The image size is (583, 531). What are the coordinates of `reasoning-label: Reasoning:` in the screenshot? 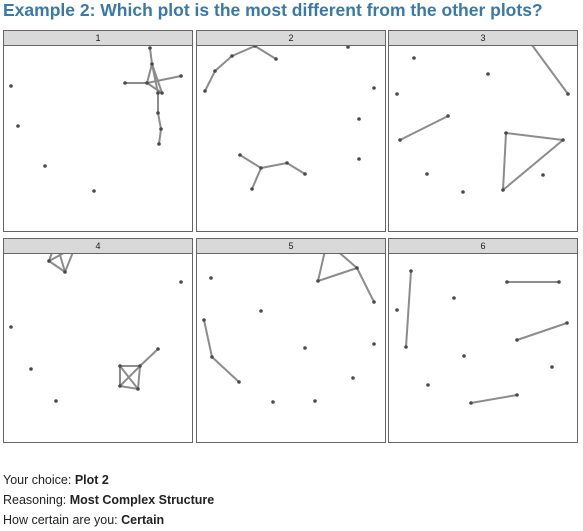 It's located at (35, 500).